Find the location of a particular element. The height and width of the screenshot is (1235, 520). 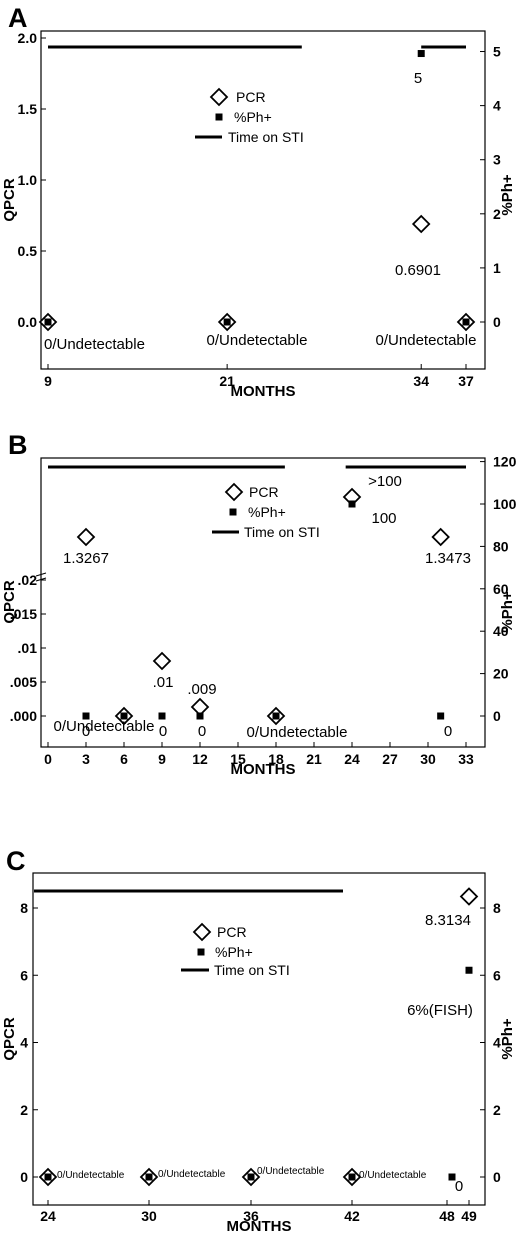

panel-b-annotation: .009 is located at coordinates (201, 689).